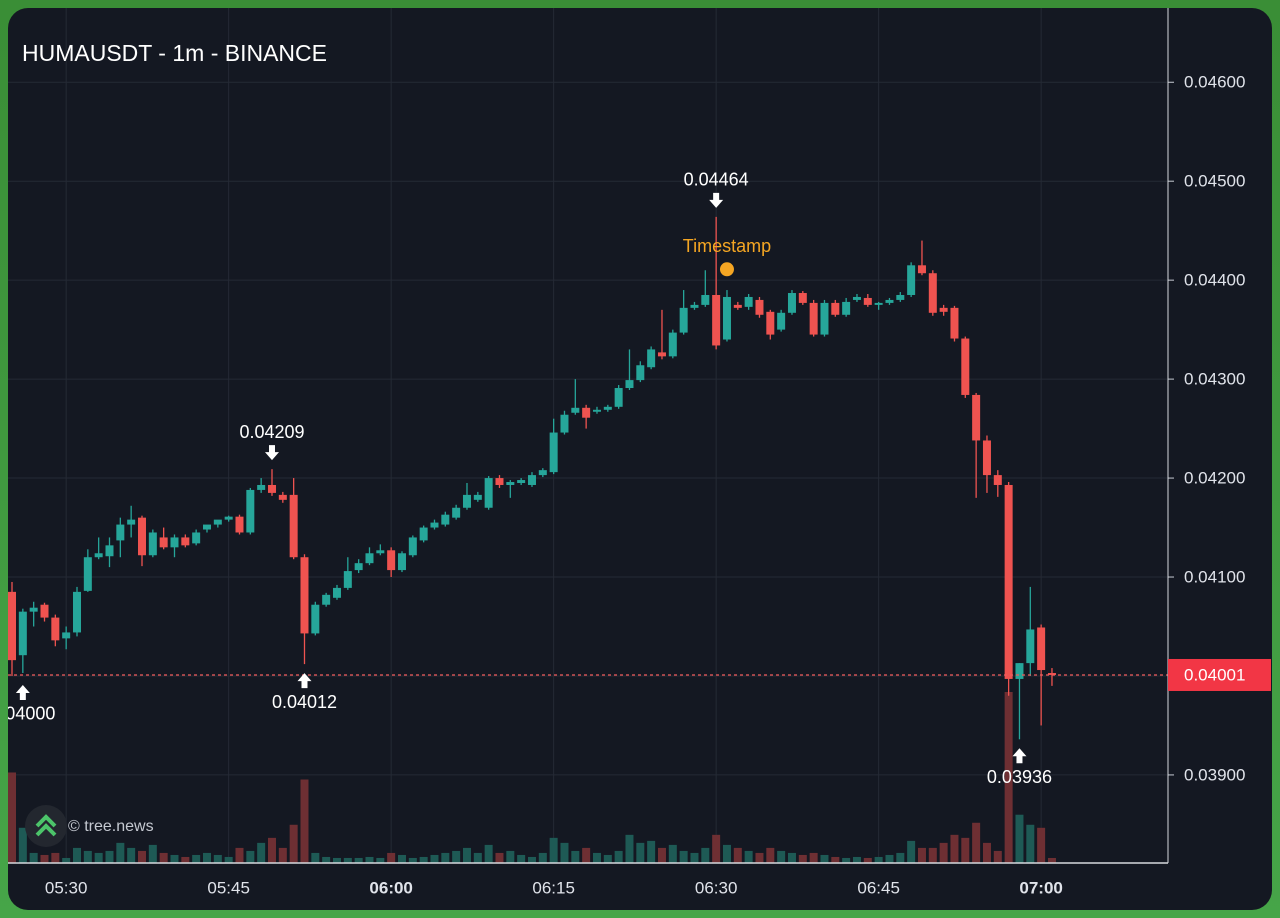 This screenshot has width=1280, height=918. What do you see at coordinates (1214, 577) in the screenshot?
I see `y-tick-label: 0.04100` at bounding box center [1214, 577].